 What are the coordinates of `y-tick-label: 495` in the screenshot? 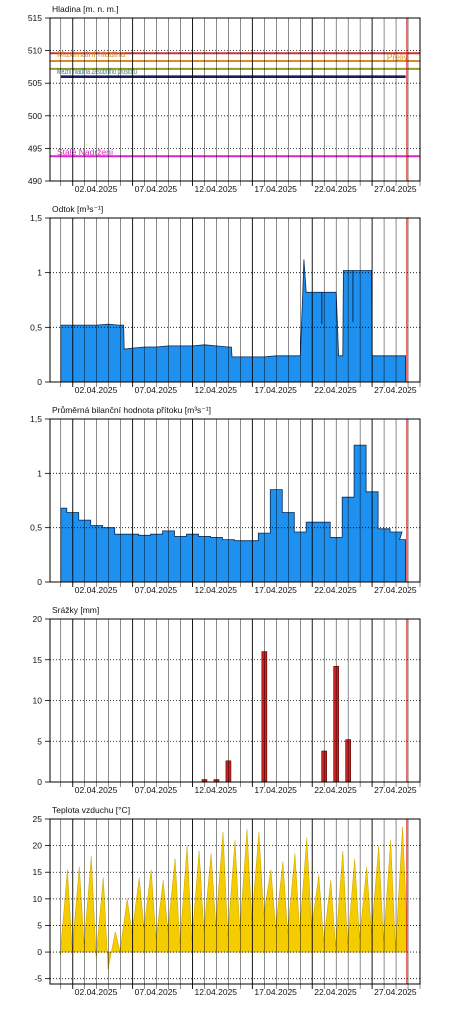 It's located at (35, 148).